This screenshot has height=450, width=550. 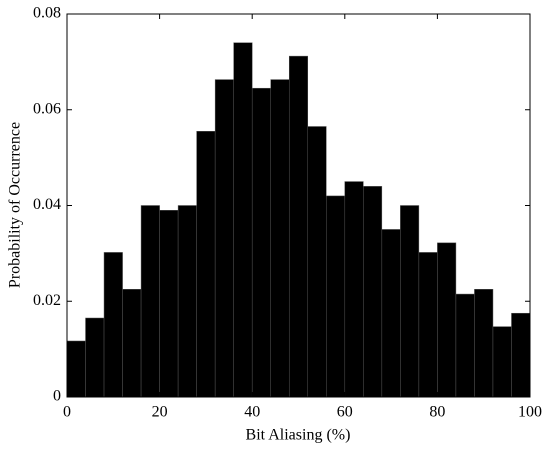 What do you see at coordinates (530, 412) in the screenshot?
I see `x-tick-label: 100` at bounding box center [530, 412].